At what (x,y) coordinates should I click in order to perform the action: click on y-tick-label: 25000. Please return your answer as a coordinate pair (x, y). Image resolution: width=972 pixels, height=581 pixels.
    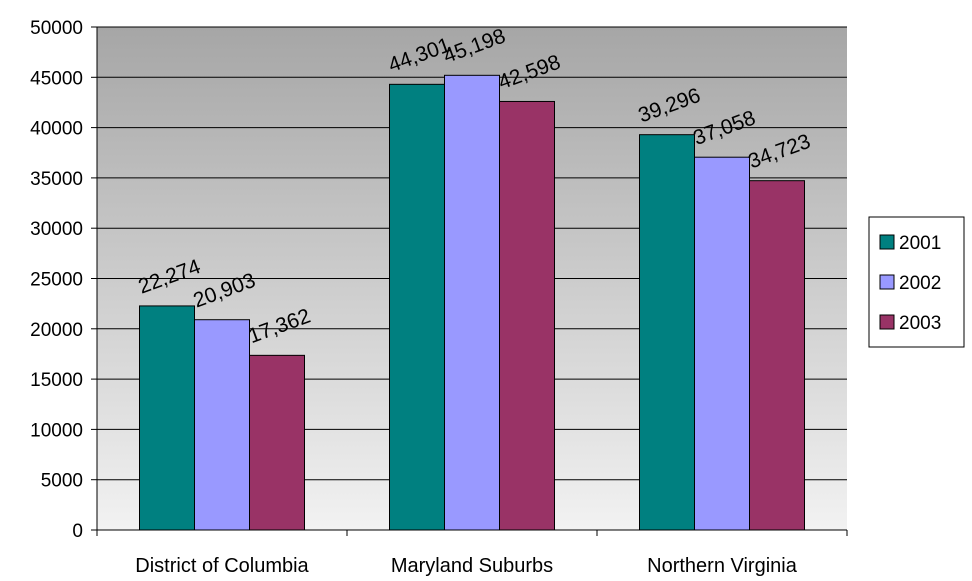
    Looking at the image, I should click on (56, 280).